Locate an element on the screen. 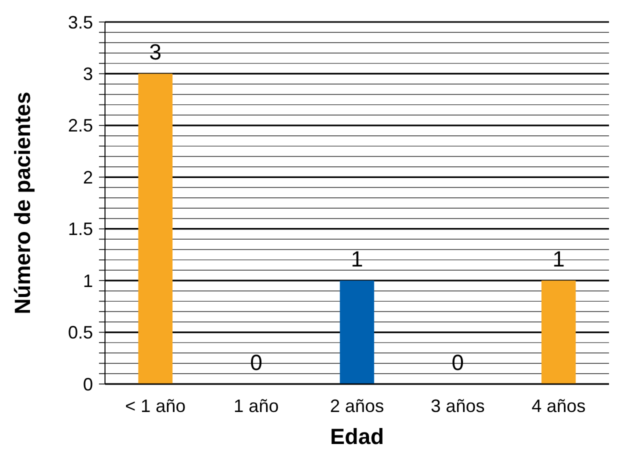 The height and width of the screenshot is (452, 621). y-tick-label: 3.5 is located at coordinates (80, 22).